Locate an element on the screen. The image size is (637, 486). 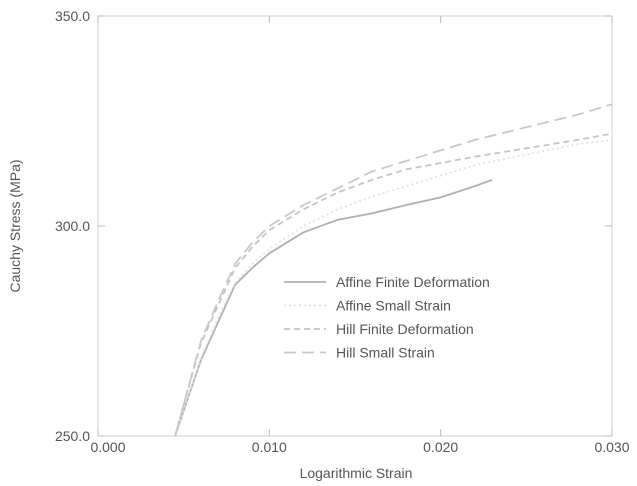
legend-label-1: Affine Finite Deformation is located at coordinates (413, 282).